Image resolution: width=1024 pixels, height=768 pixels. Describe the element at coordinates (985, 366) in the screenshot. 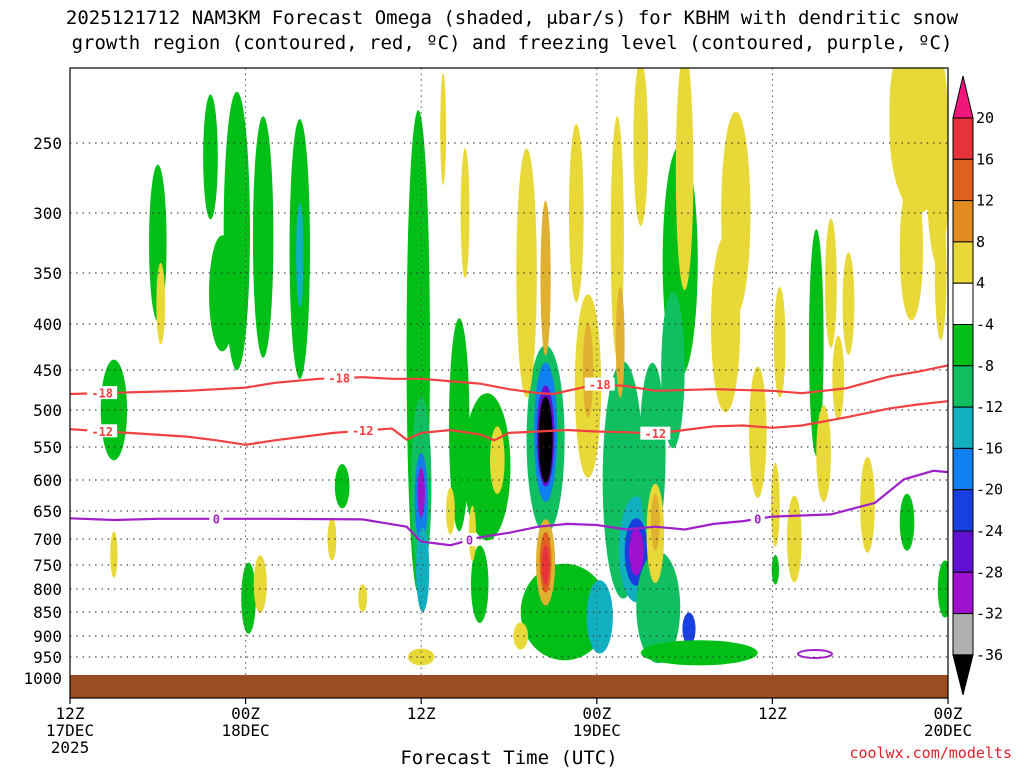

I see `colorbar-label: -8` at that location.